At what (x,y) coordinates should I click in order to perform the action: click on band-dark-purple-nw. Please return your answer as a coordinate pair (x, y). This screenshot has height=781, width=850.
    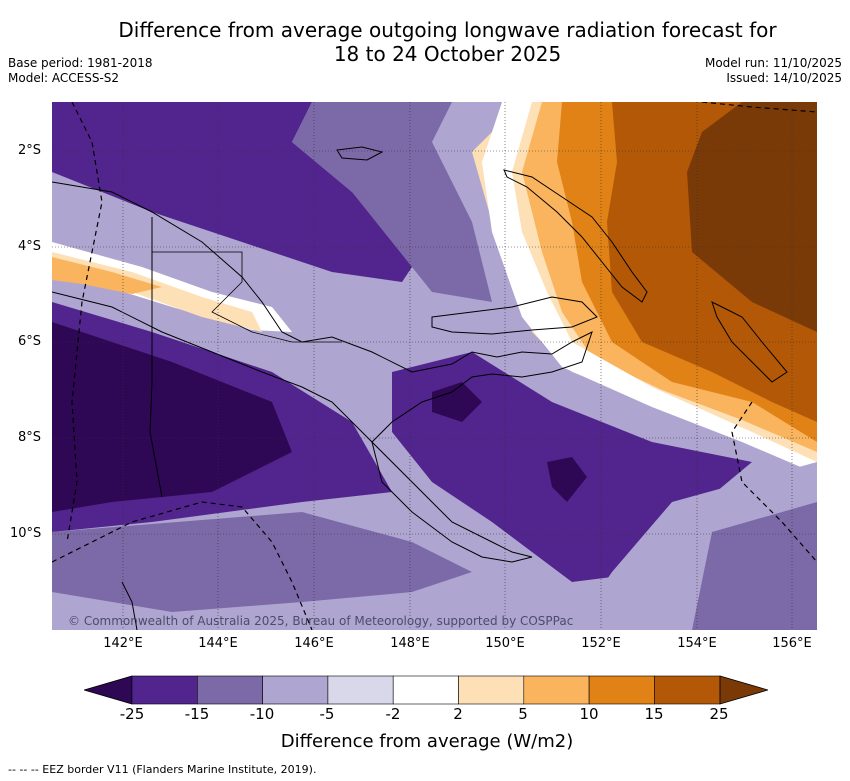
    Looking at the image, I should click on (237, 192).